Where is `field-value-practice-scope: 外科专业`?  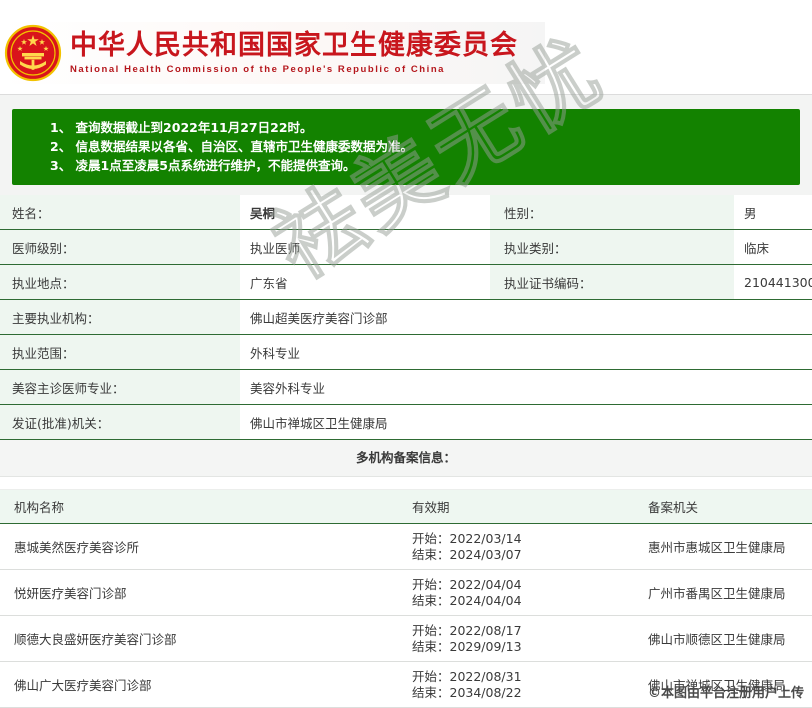 field-value-practice-scope: 外科专业 is located at coordinates (365, 352).